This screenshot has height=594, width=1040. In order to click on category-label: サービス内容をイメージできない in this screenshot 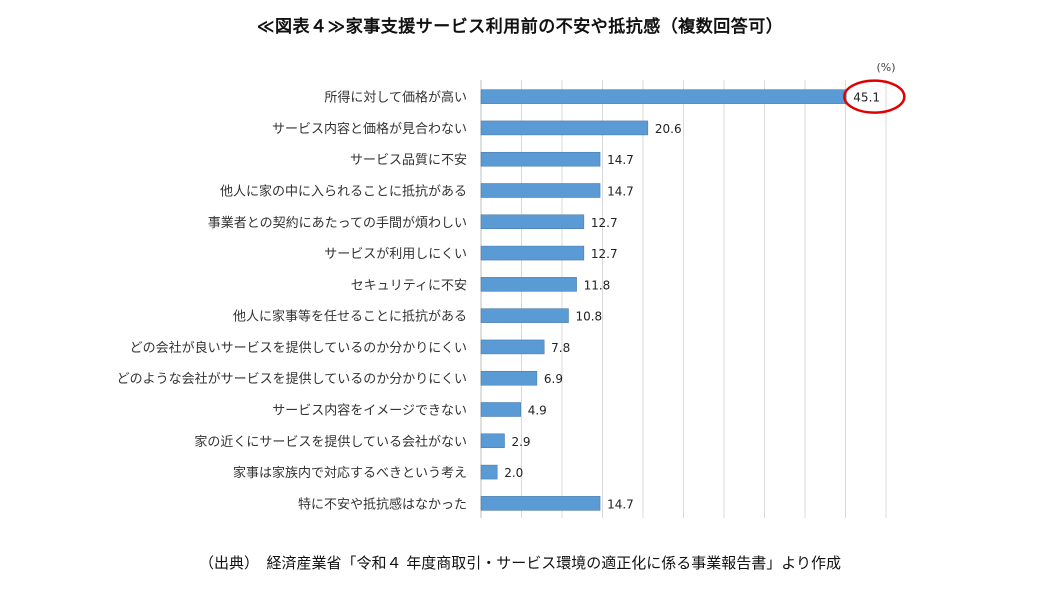, I will do `click(369, 411)`.